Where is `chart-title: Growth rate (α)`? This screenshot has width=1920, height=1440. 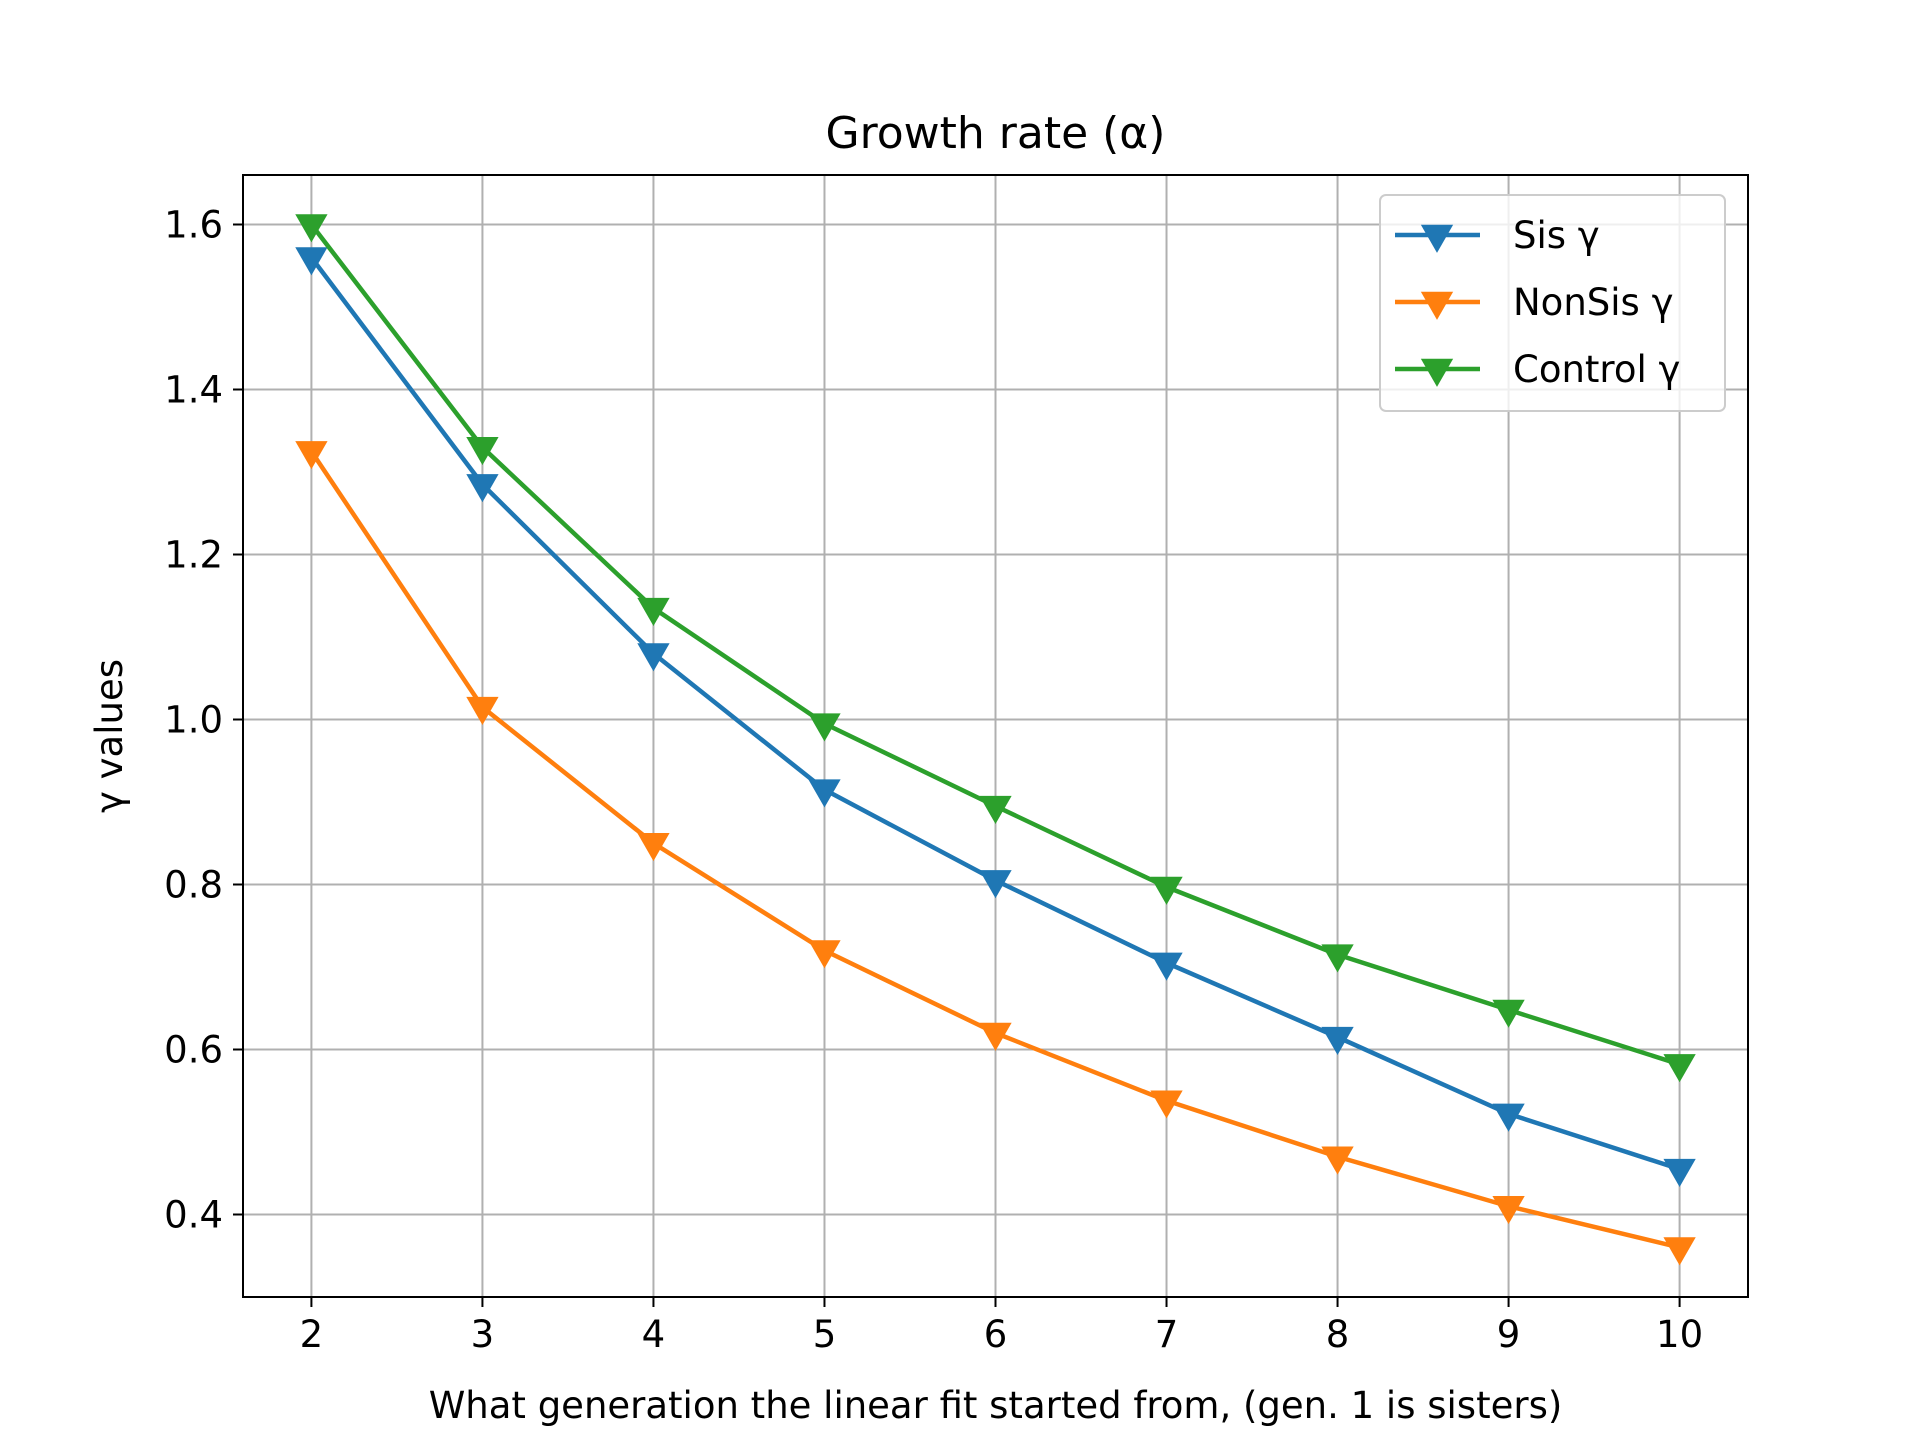 chart-title: Growth rate (α) is located at coordinates (996, 133).